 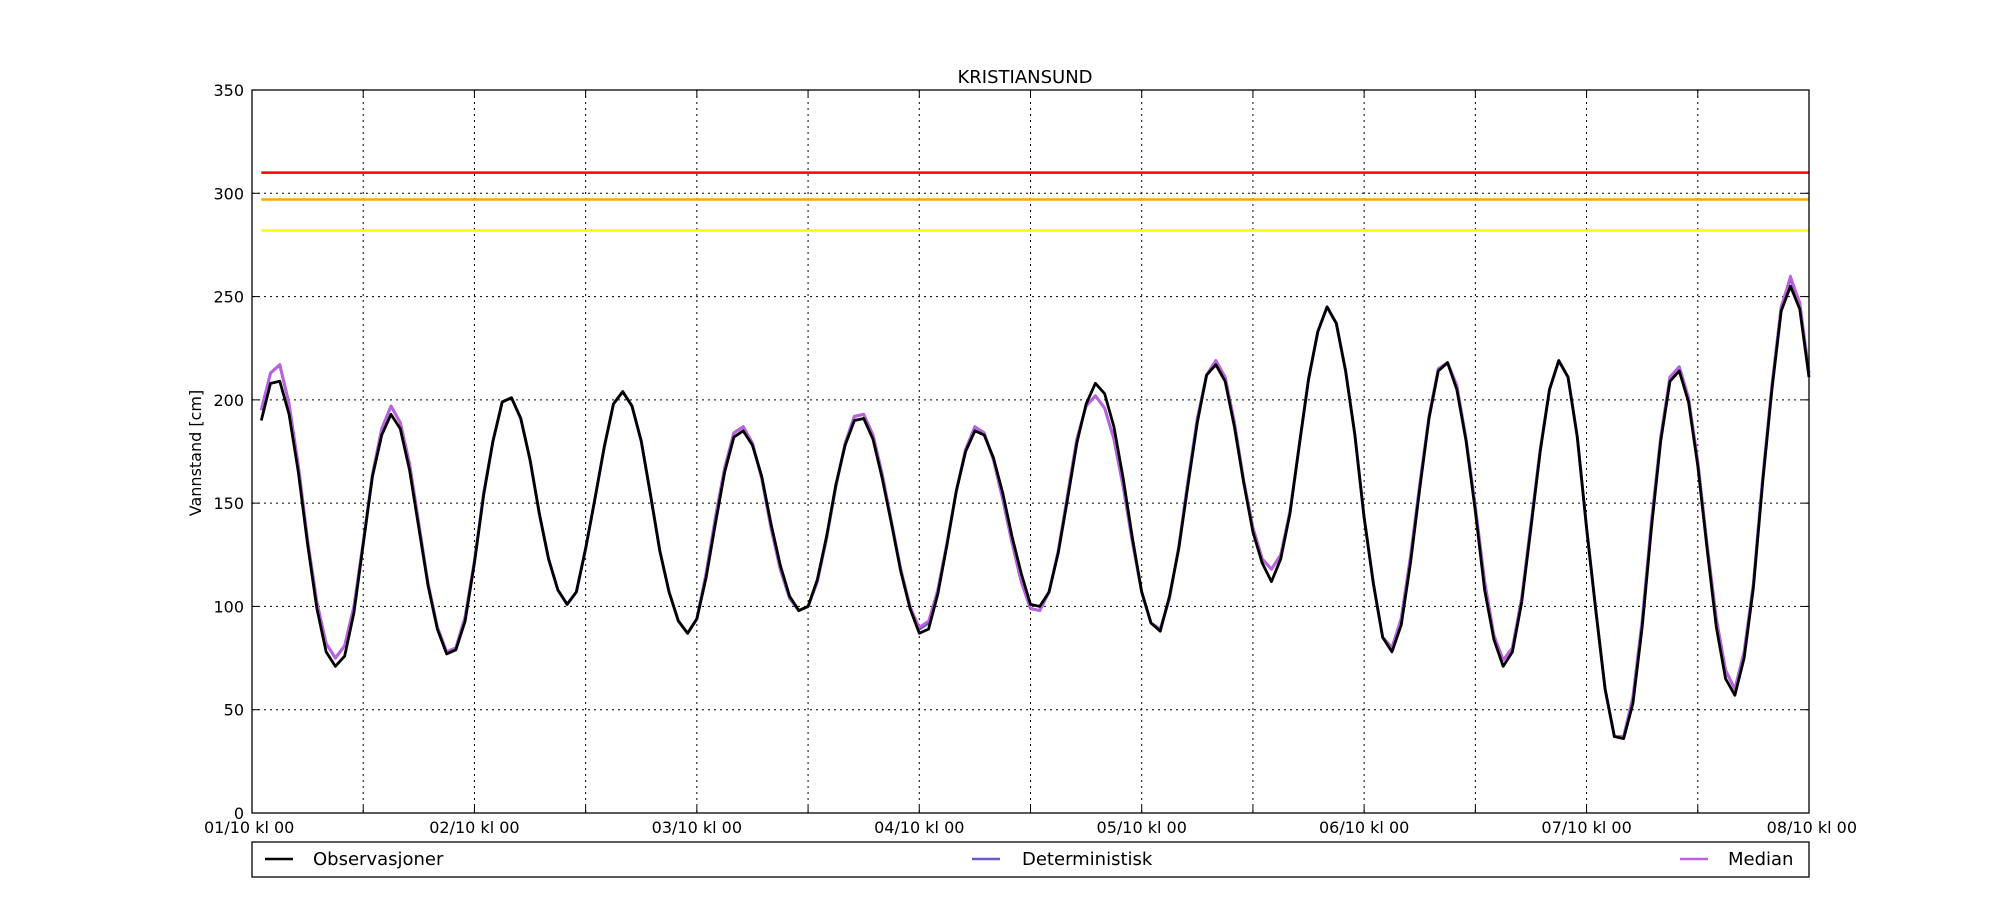 I want to click on legend-box, so click(x=1030, y=859).